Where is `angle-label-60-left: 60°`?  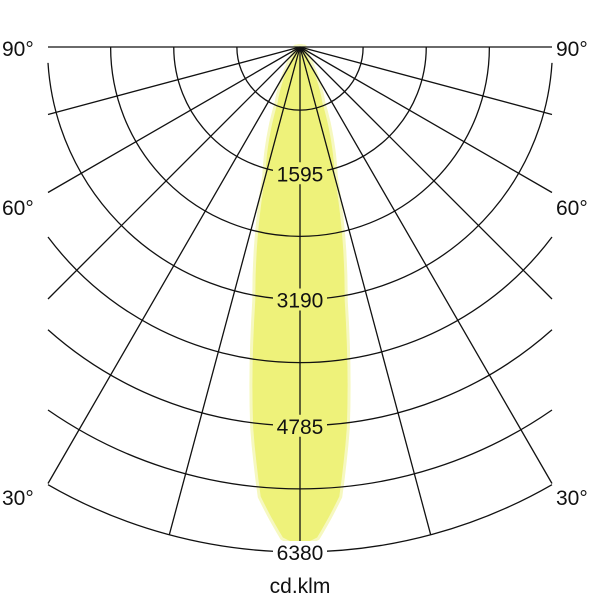 angle-label-60-left: 60° is located at coordinates (18, 208).